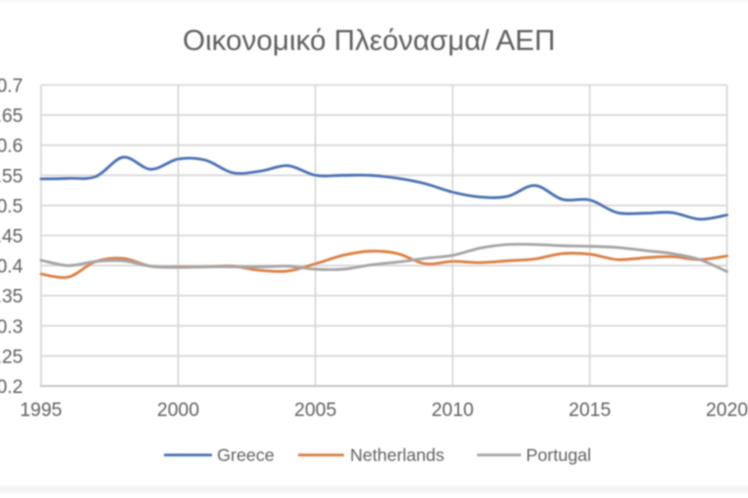 The image size is (748, 498). What do you see at coordinates (11, 387) in the screenshot?
I see `svg-text: 0.2` at bounding box center [11, 387].